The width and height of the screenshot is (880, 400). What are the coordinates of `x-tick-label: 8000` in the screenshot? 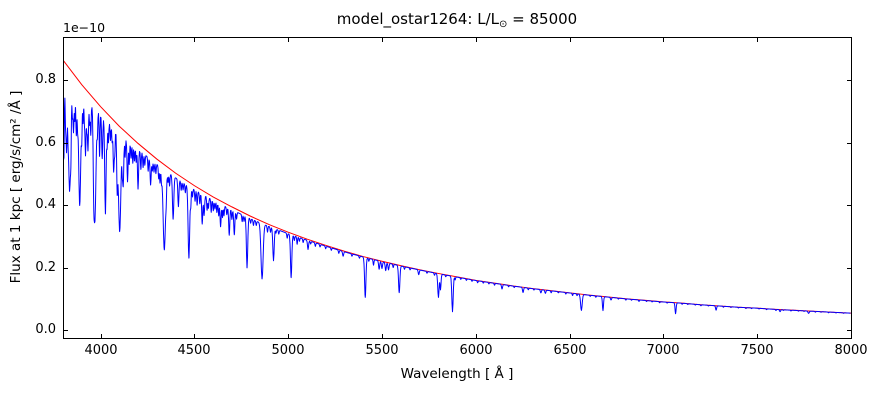 It's located at (851, 350).